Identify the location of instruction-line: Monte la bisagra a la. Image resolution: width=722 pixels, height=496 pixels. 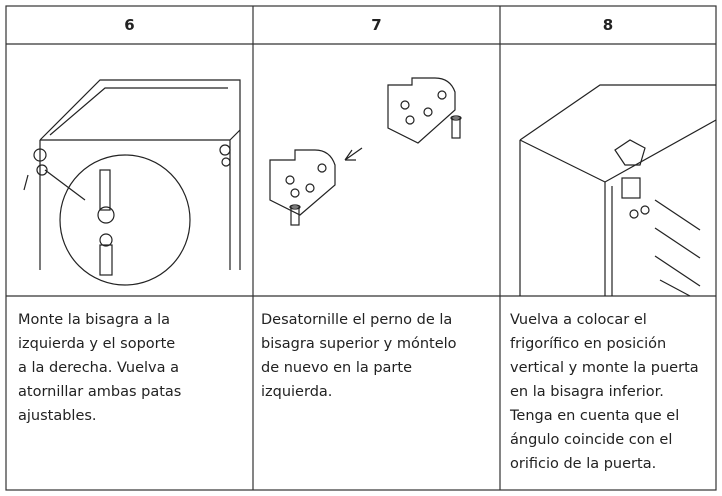
(94, 320).